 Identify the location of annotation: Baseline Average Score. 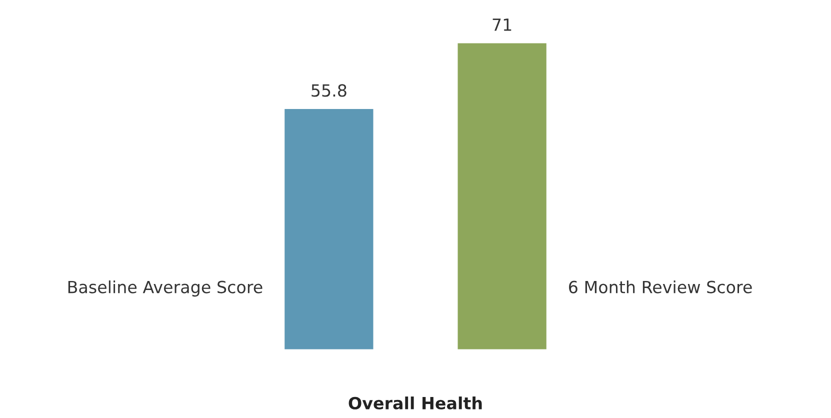
(165, 288).